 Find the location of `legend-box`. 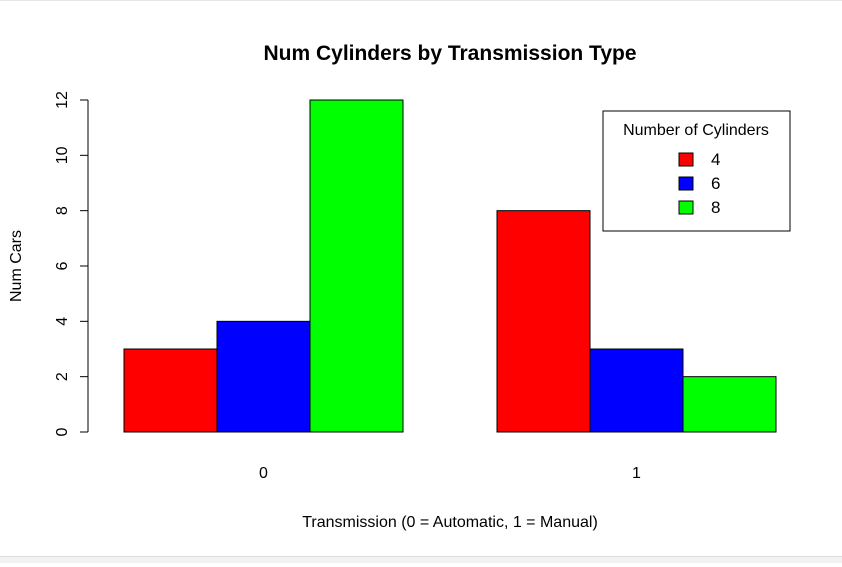

legend-box is located at coordinates (696, 171).